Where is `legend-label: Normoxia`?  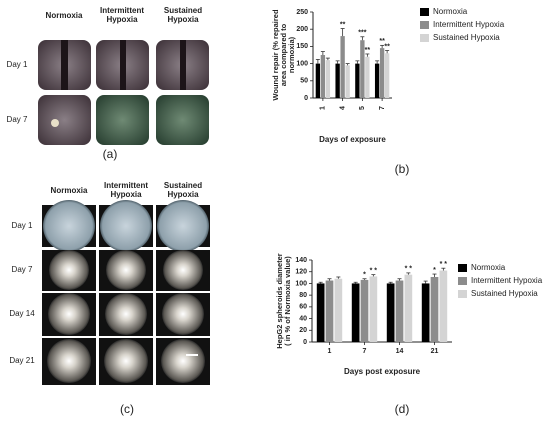
legend-label: Normoxia is located at coordinates (488, 267).